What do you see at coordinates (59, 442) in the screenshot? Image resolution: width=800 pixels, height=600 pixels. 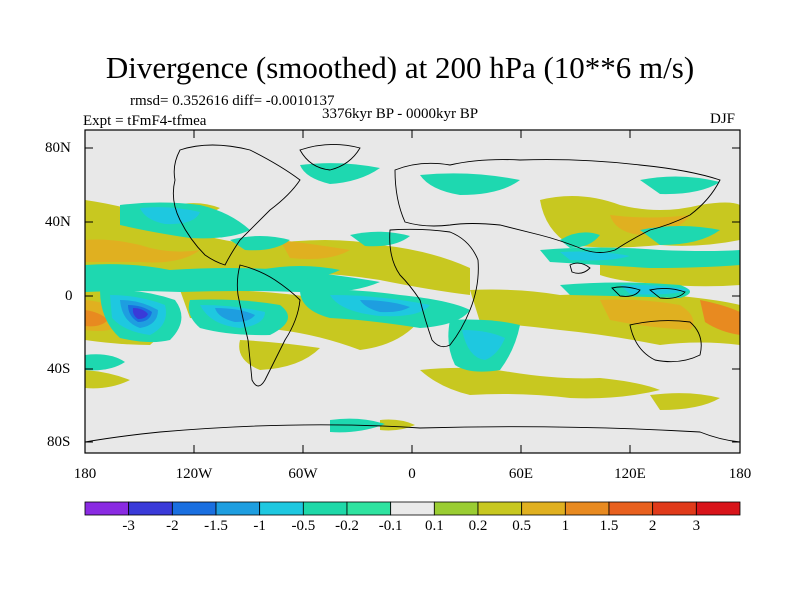 I see `lat-label-80s: 80S` at bounding box center [59, 442].